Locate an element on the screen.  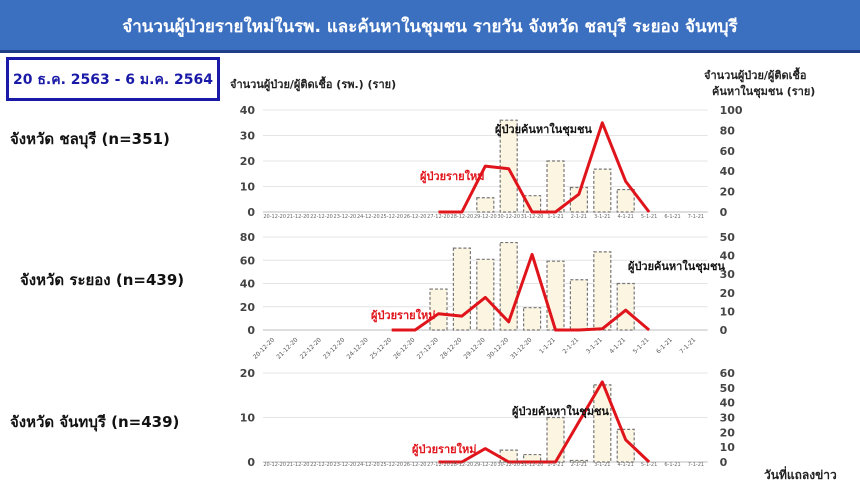
right-tick-label: 20 is located at coordinates (728, 432).